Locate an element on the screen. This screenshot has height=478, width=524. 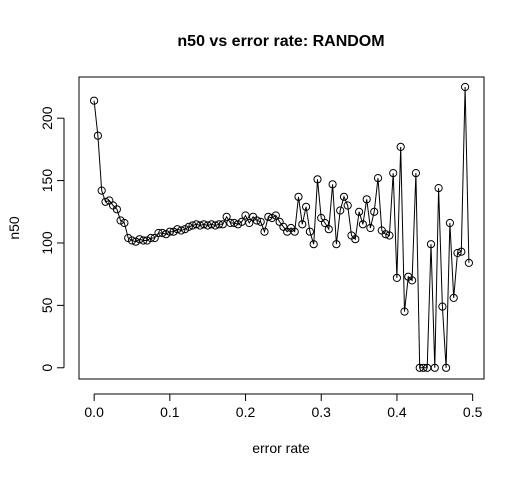
y-axis-label: n50 is located at coordinates (14, 228).